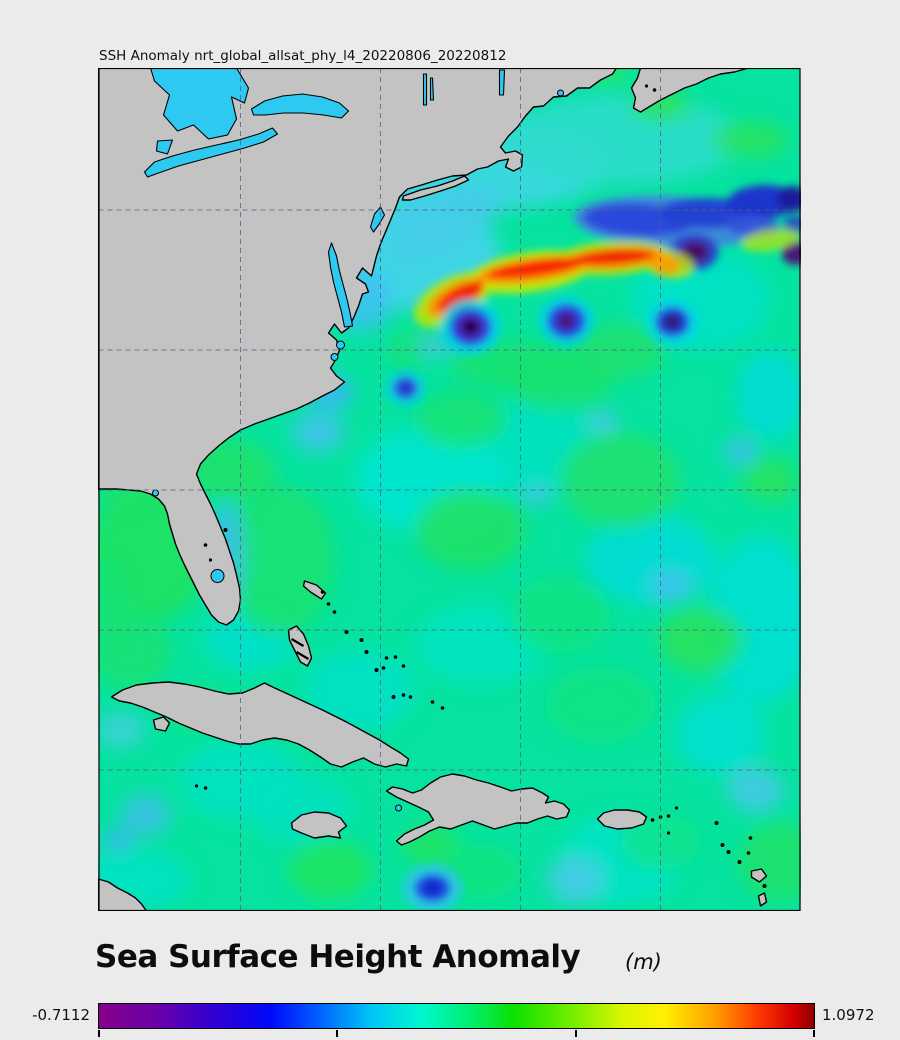 The height and width of the screenshot is (1040, 900). Describe the element at coordinates (319, 825) in the screenshot. I see `land-jamaica` at that location.